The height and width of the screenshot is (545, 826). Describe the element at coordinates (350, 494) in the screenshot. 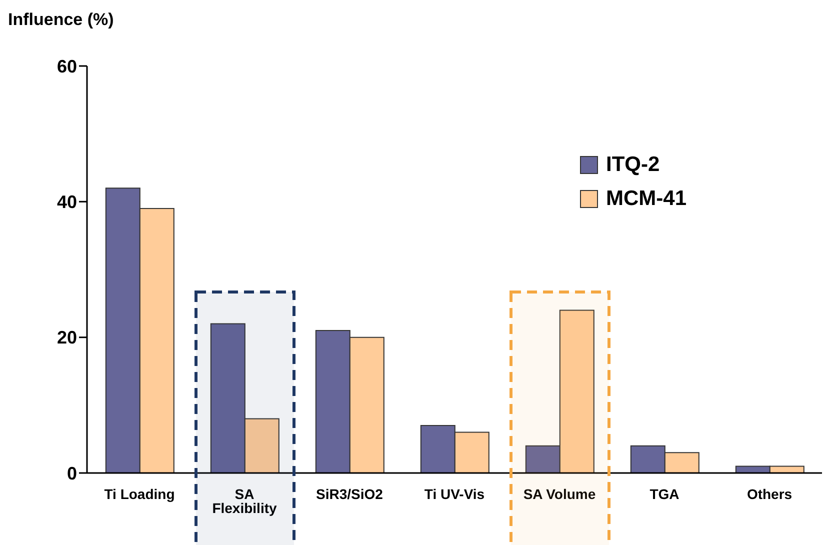

I see `x-tick-label: SiR3/SiO2` at that location.